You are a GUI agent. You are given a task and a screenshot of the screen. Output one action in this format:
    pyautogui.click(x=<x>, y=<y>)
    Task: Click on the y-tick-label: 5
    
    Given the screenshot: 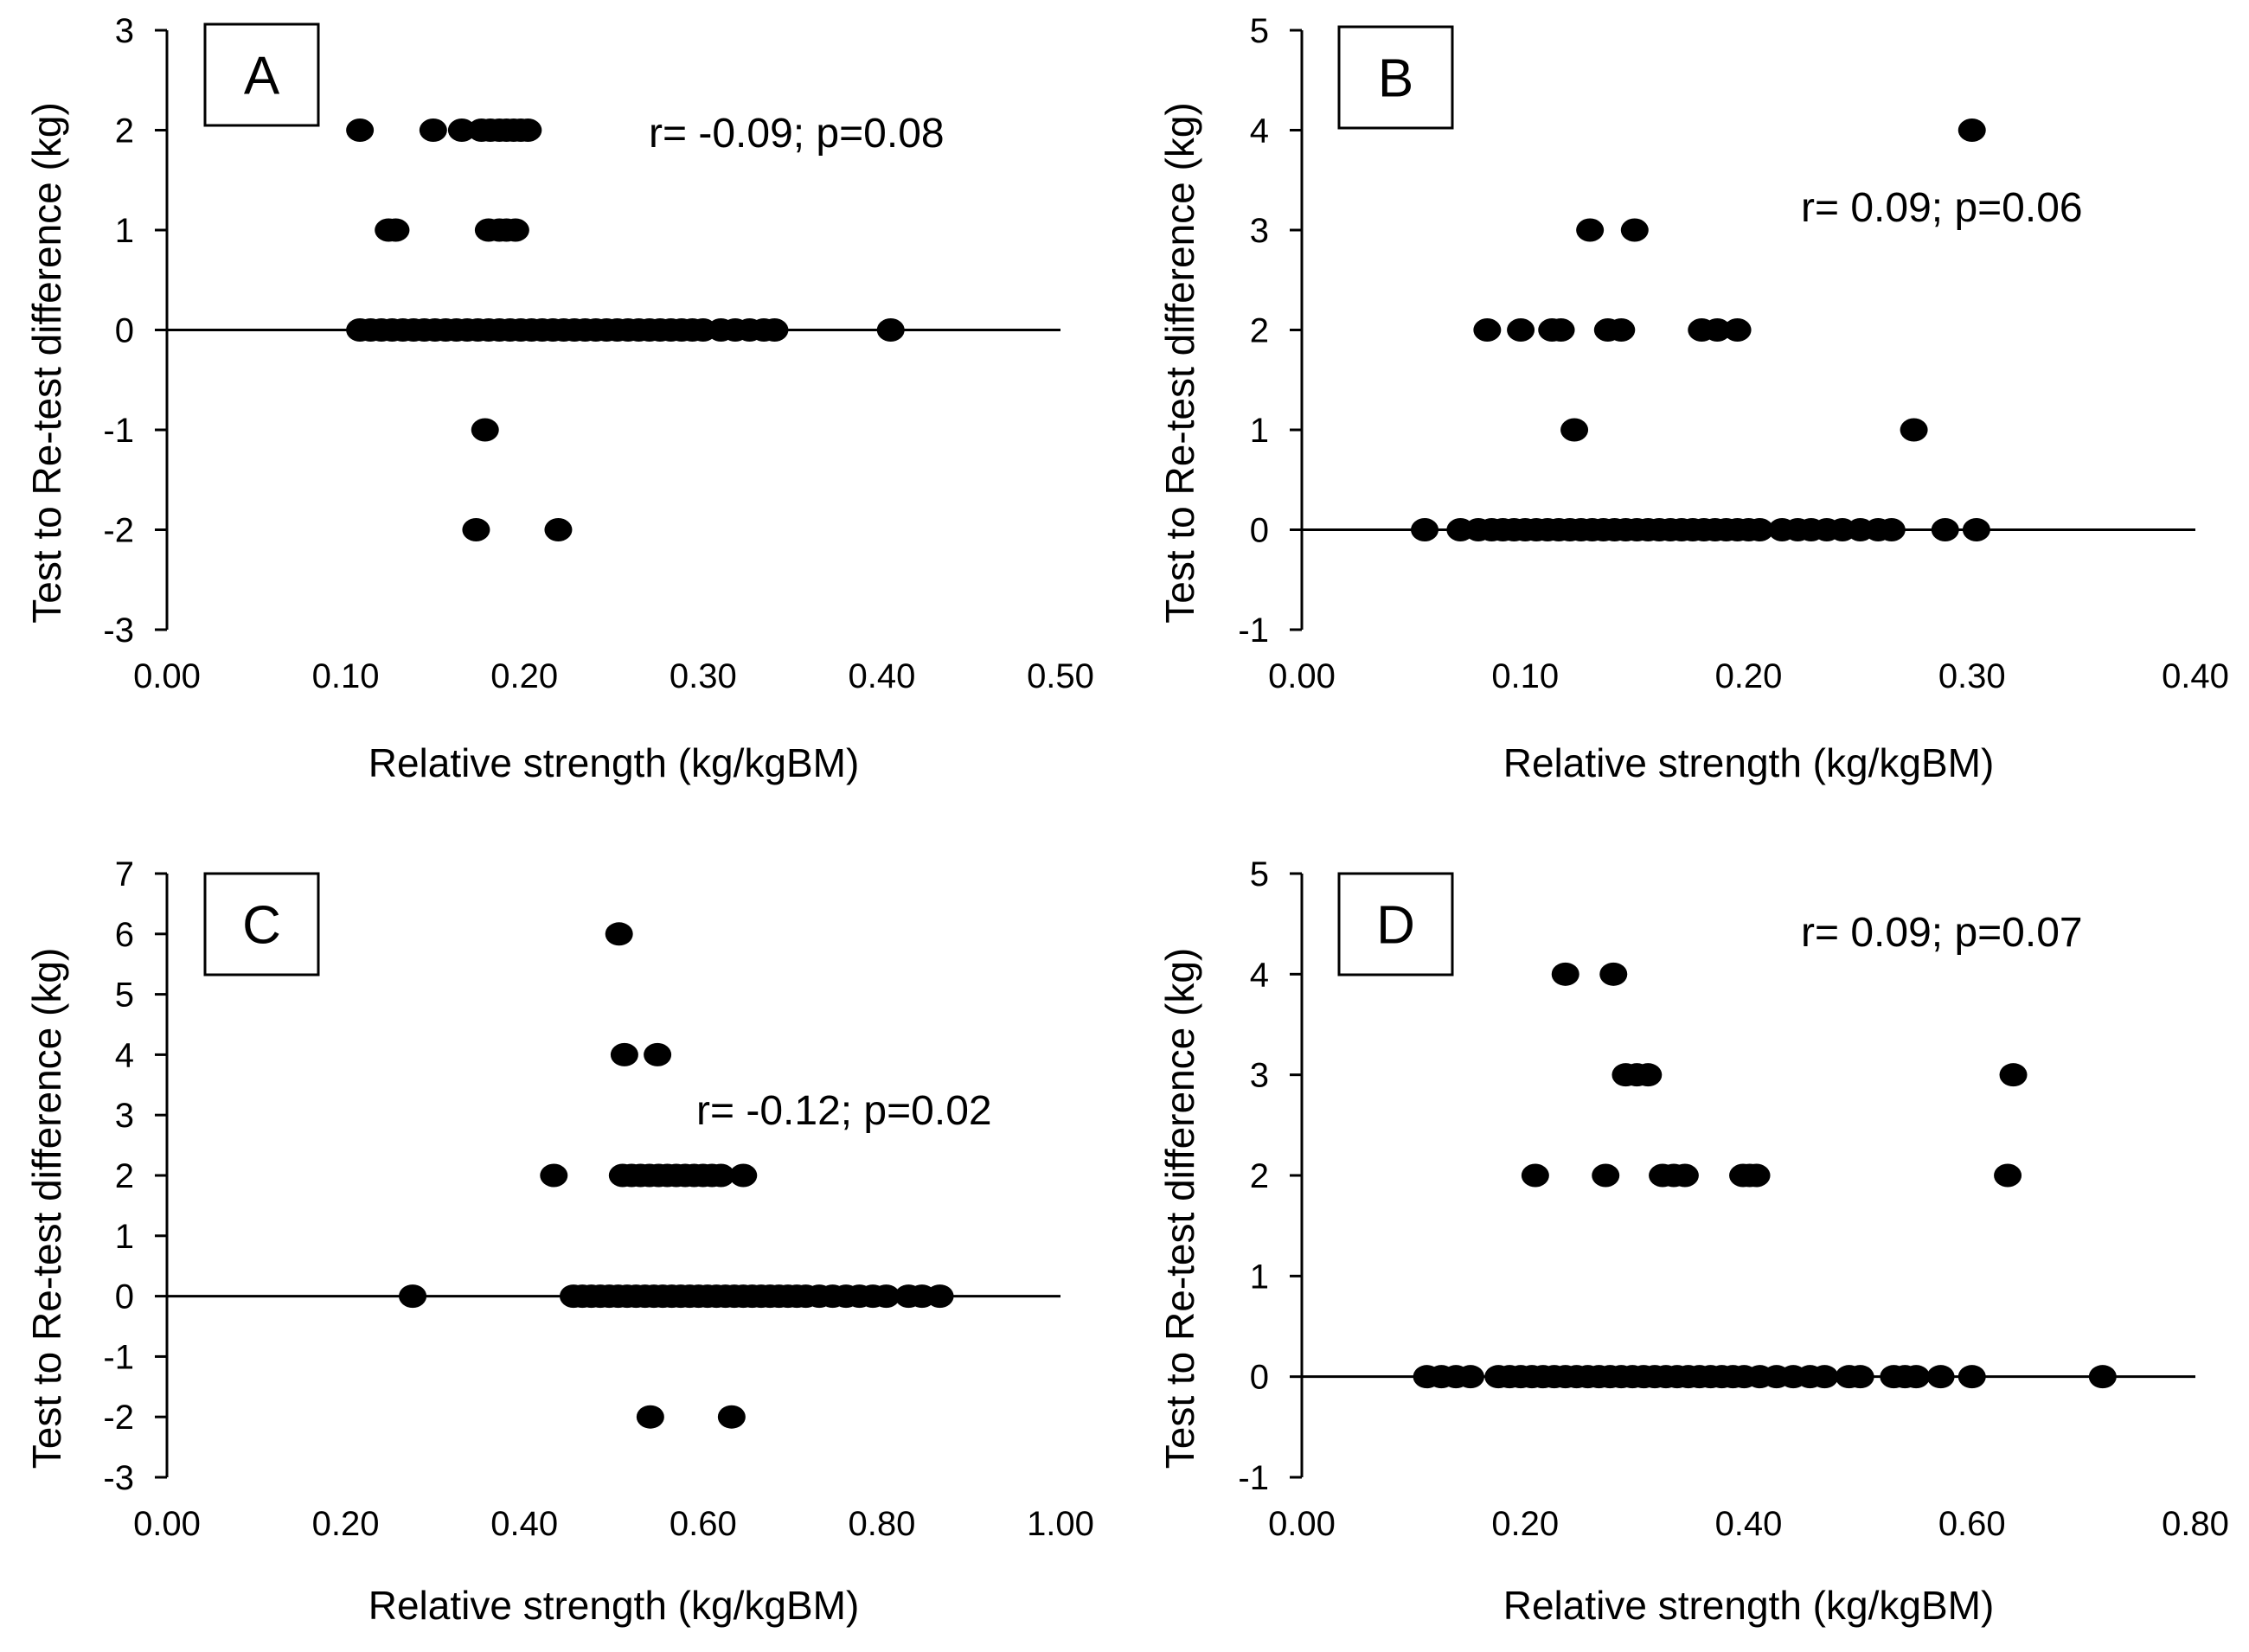 What is the action you would take?
    pyautogui.click(x=124, y=995)
    